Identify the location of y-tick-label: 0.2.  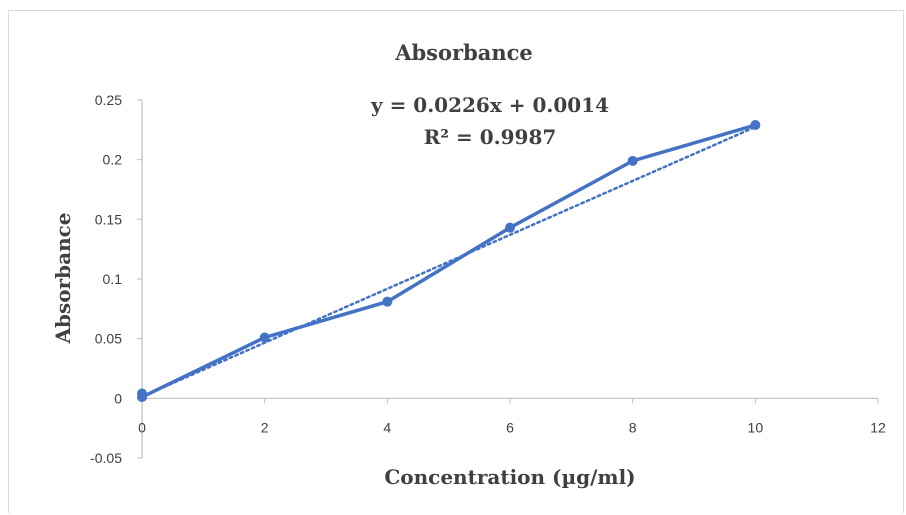
(113, 160).